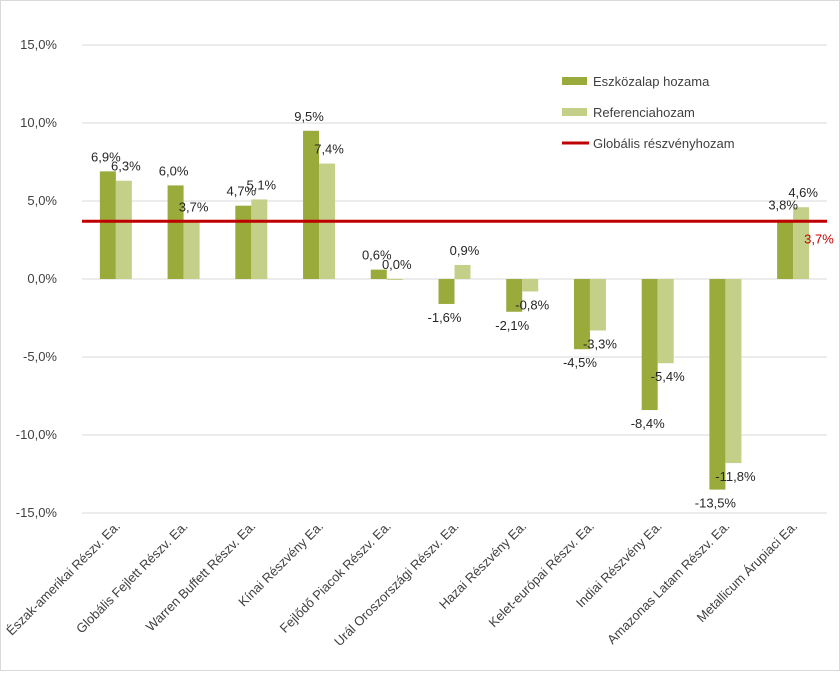 Image resolution: width=840 pixels, height=675 pixels. Describe the element at coordinates (445, 317) in the screenshot. I see `data-label: -1,6%` at that location.